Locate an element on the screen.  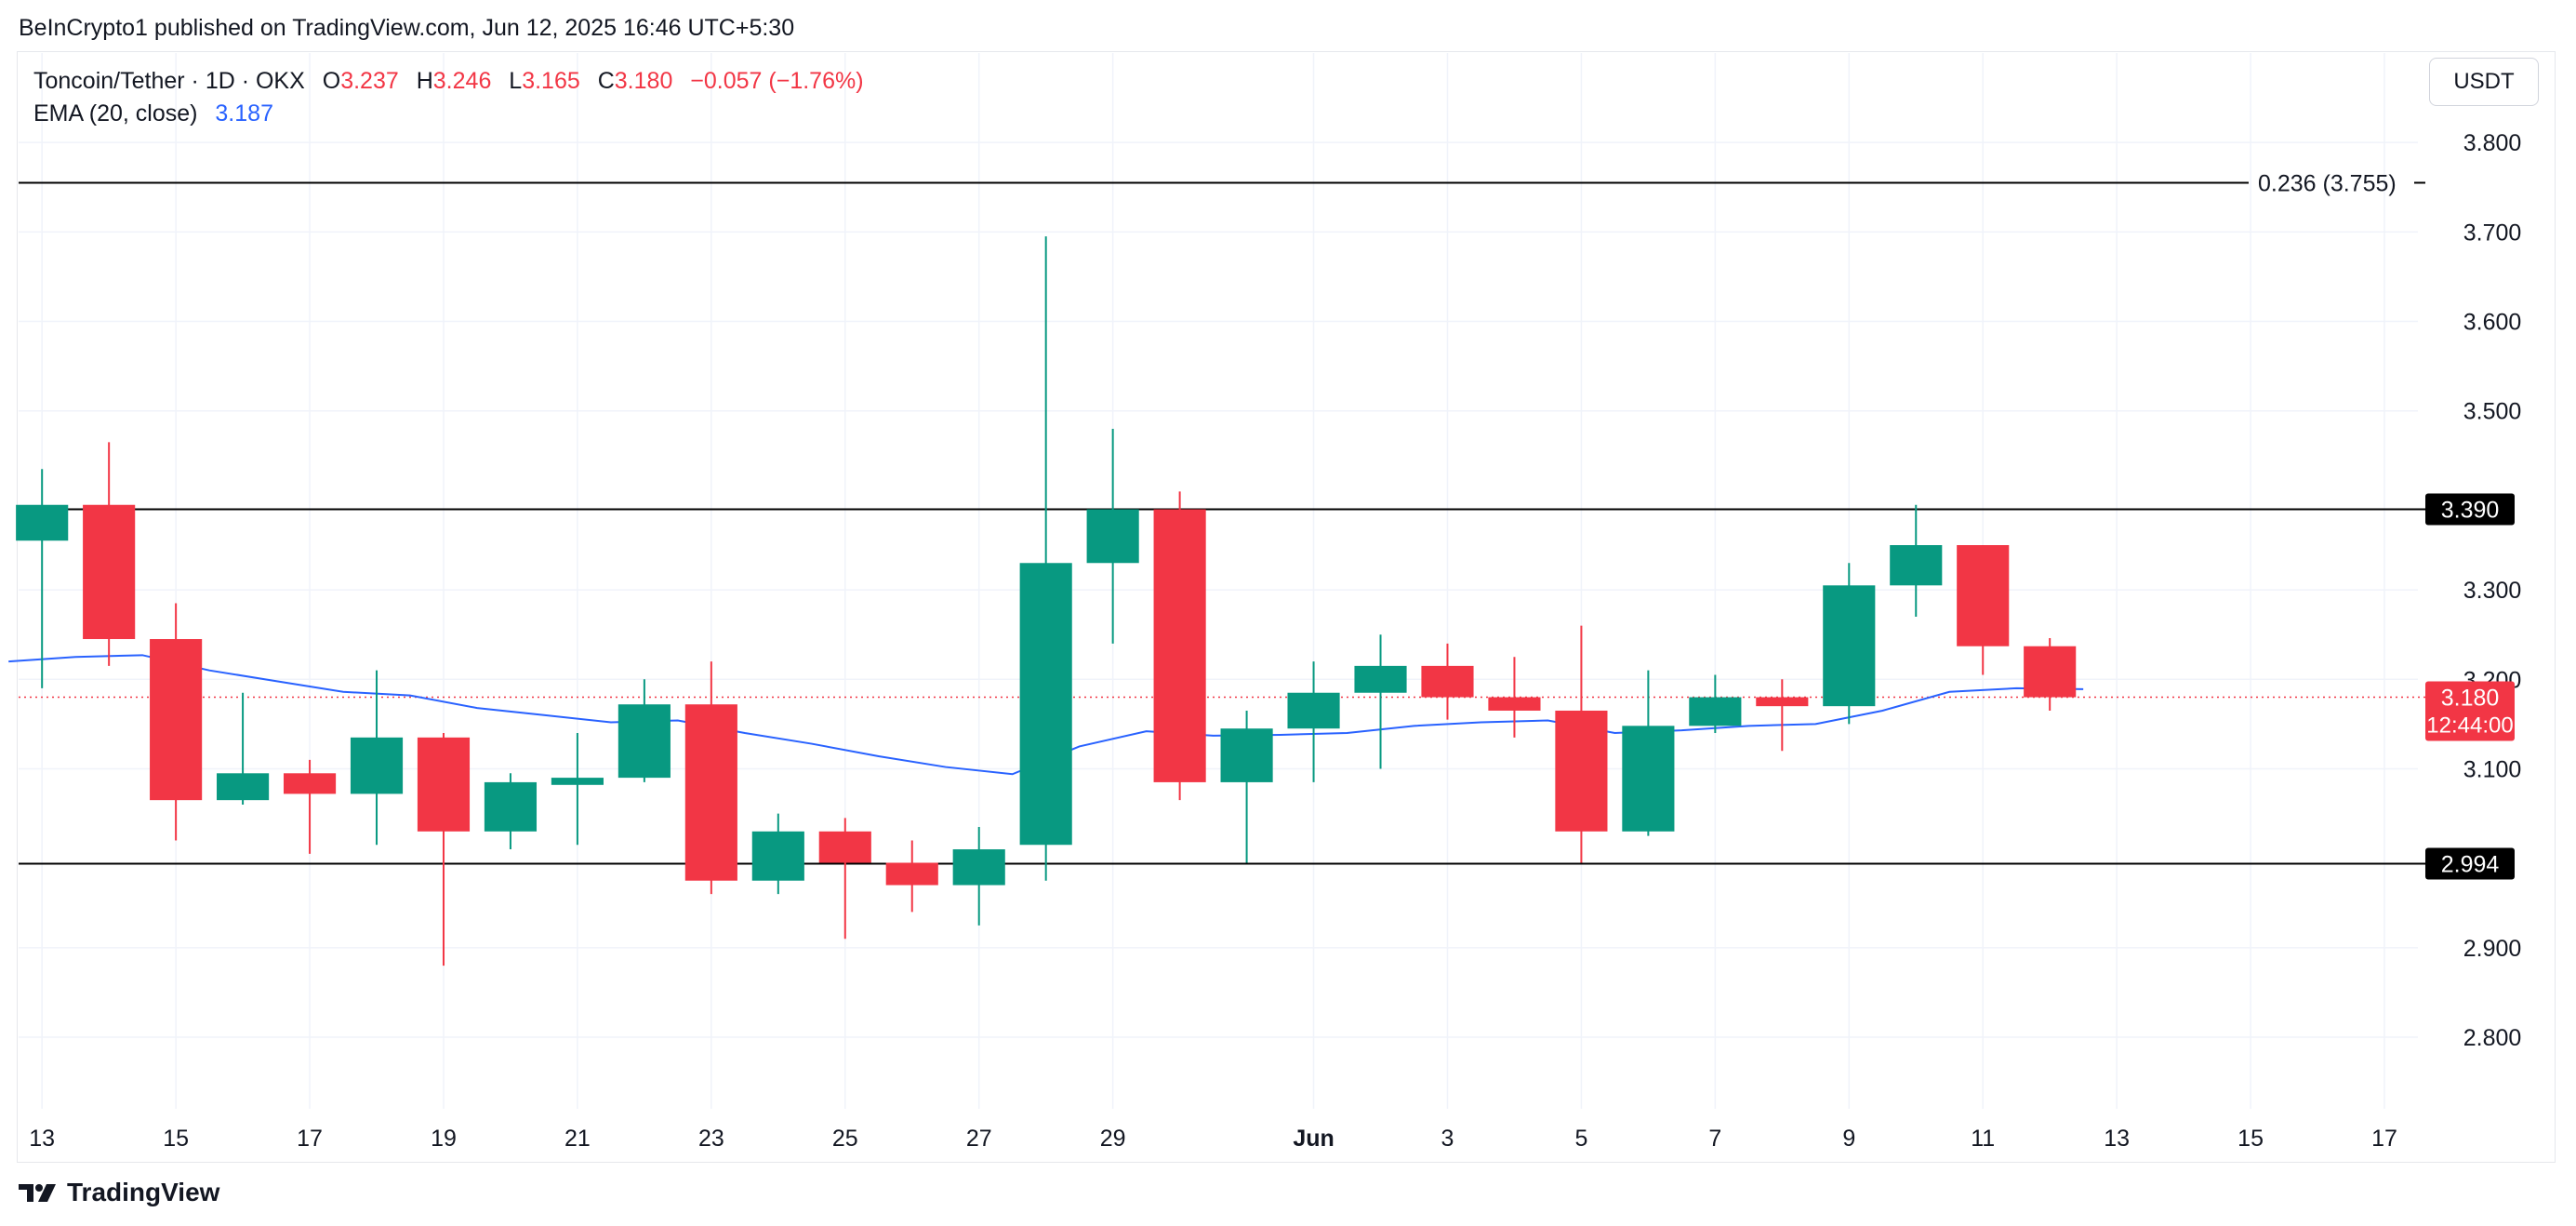
time-axis: 13 15 17 19 21 23 25 27 29 Jun 3 5 7 9 11 13 15 17 is located at coordinates (1213, 1139).